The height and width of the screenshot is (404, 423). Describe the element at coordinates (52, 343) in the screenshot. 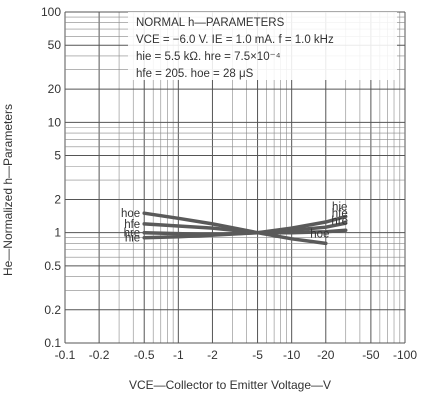

I see `y-tick-label: 0.1` at that location.